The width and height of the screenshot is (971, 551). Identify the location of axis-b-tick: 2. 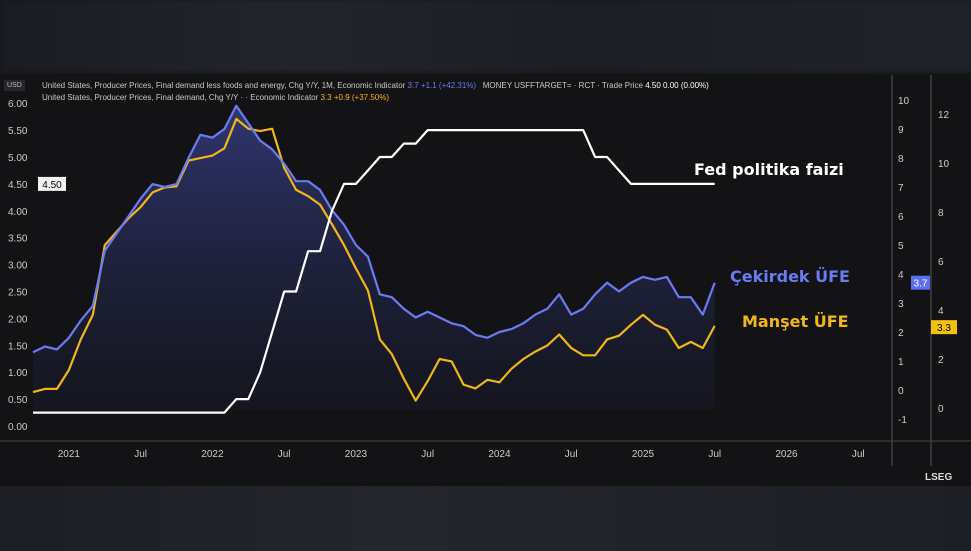
(941, 360).